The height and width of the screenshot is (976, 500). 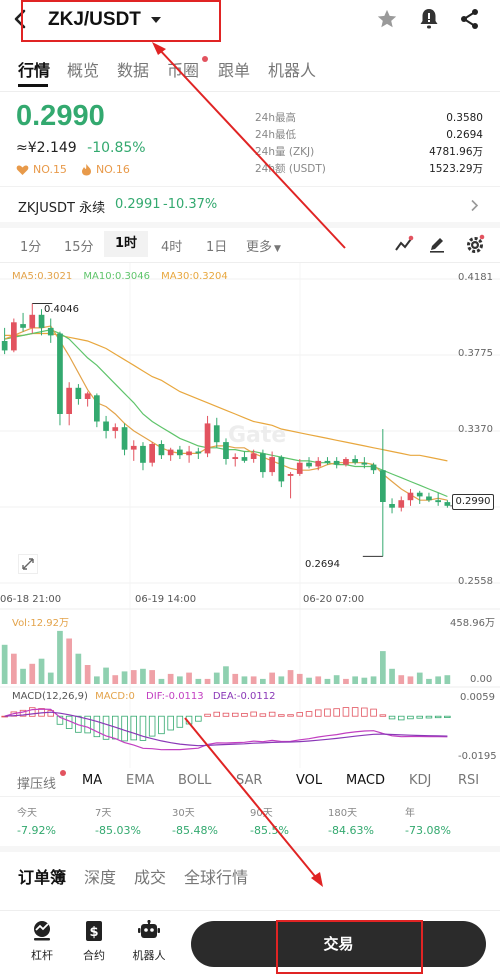 What do you see at coordinates (94, 941) in the screenshot?
I see `bottom-item-contract: $ 合约` at bounding box center [94, 941].